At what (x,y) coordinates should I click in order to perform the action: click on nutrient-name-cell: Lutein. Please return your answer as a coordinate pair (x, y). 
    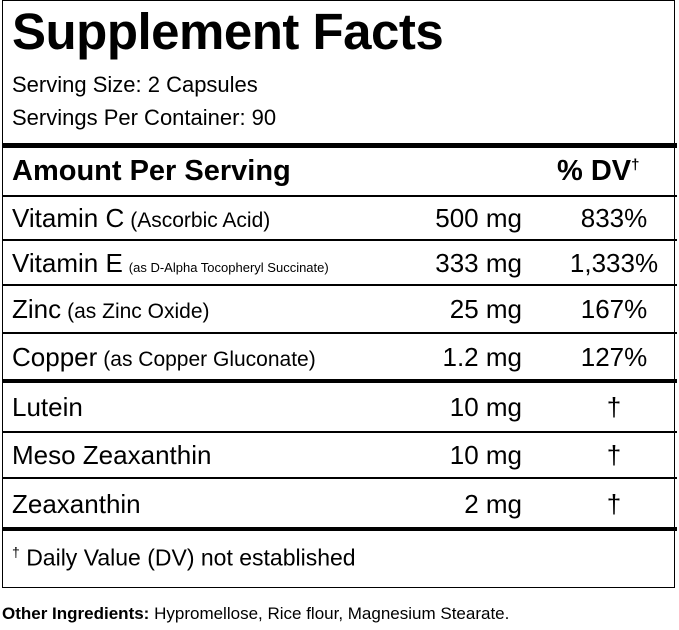
    Looking at the image, I should click on (47, 407).